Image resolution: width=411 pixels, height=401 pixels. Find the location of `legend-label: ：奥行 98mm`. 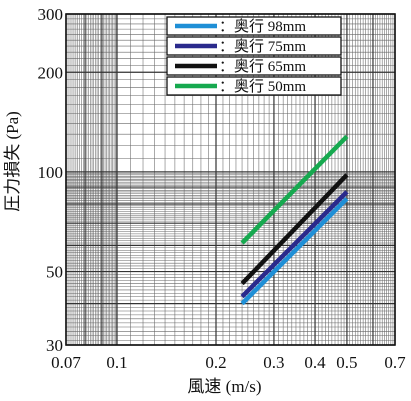

legend-label: ：奥行 98mm is located at coordinates (262, 26).